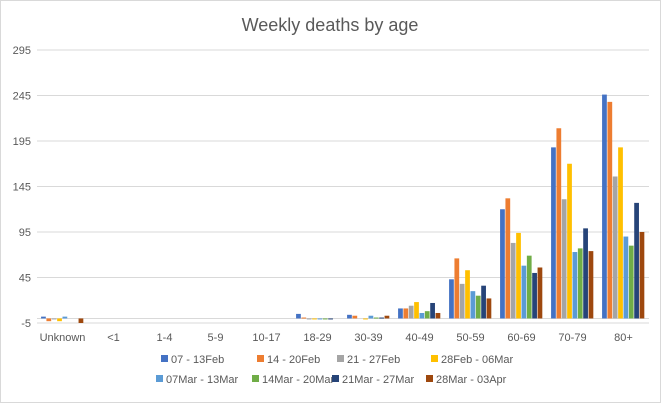 Image resolution: width=661 pixels, height=403 pixels. Describe the element at coordinates (63, 338) in the screenshot. I see `x-tick-label-0: Unknown` at that location.